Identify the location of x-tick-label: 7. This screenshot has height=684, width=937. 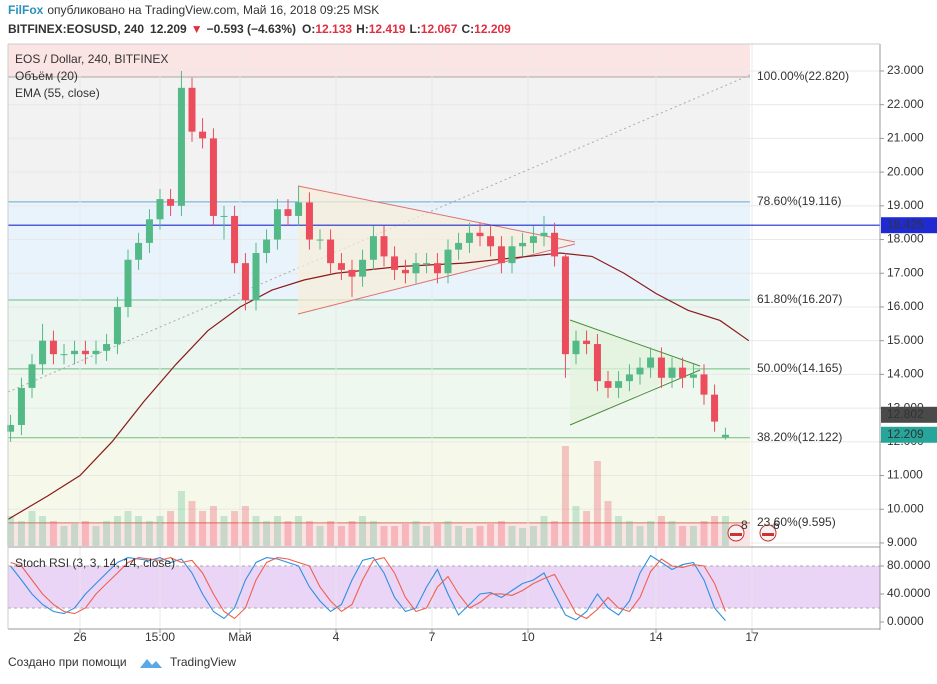
(432, 637).